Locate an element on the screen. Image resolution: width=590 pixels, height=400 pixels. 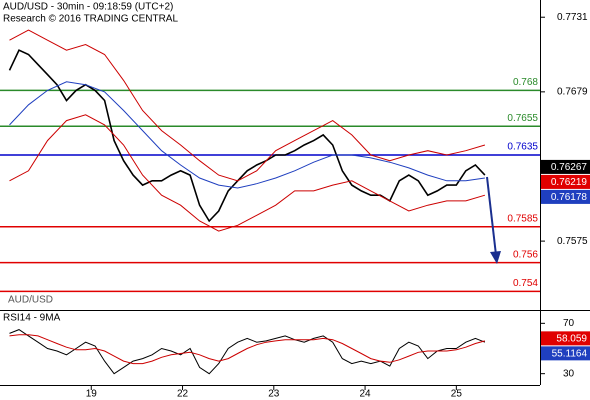
price-marker-label: 55.1164 is located at coordinates (570, 353).